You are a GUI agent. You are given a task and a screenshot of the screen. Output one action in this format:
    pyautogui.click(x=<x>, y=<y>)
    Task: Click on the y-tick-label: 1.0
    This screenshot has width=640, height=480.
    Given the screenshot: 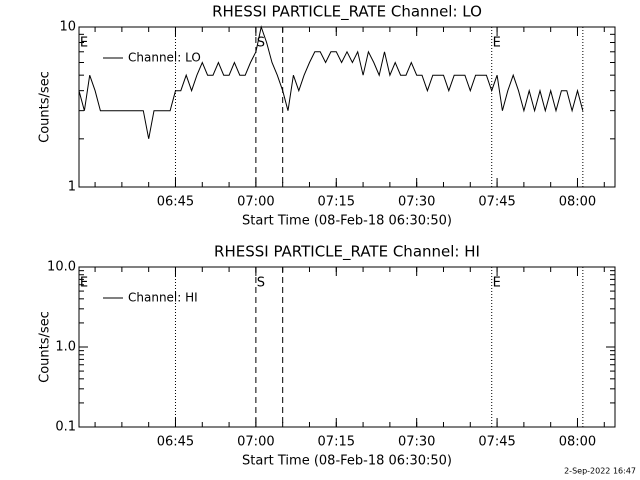 What is the action you would take?
    pyautogui.click(x=65, y=347)
    